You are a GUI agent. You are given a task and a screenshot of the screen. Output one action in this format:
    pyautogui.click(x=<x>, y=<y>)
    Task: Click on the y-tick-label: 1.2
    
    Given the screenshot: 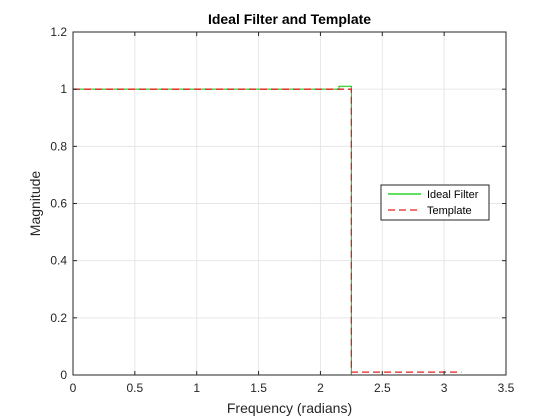 What is the action you would take?
    pyautogui.click(x=58, y=32)
    